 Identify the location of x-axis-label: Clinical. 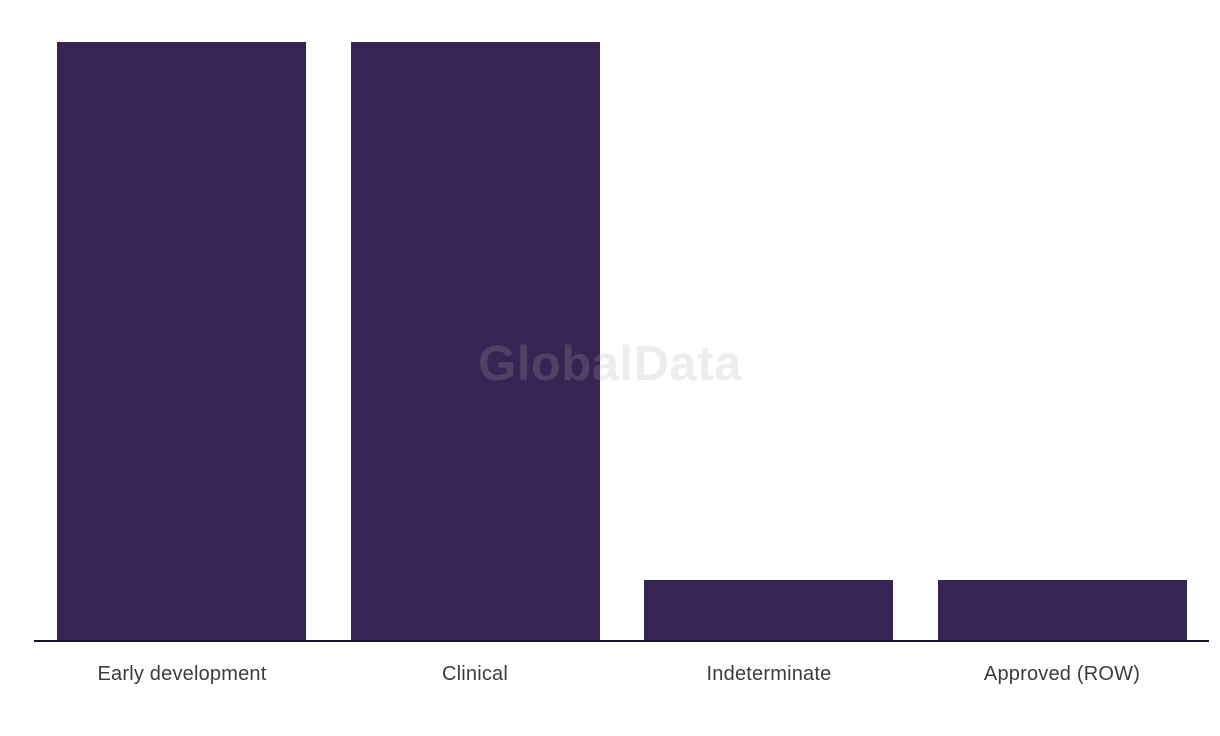
(475, 674).